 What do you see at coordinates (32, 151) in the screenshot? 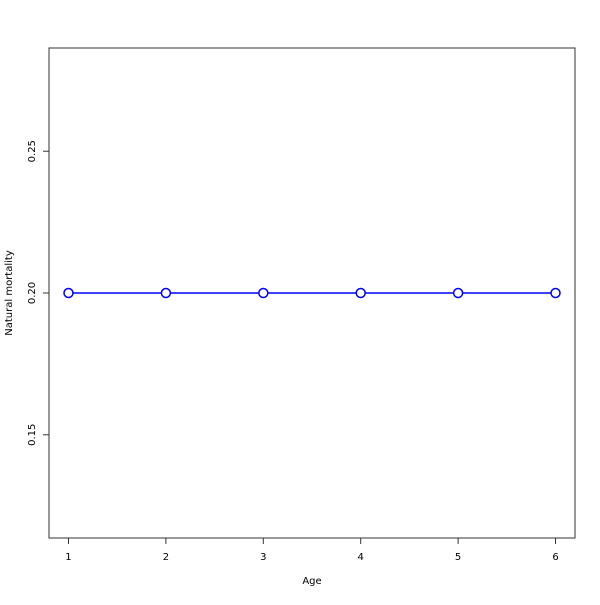
I see `y-tick-label: 0.25` at bounding box center [32, 151].